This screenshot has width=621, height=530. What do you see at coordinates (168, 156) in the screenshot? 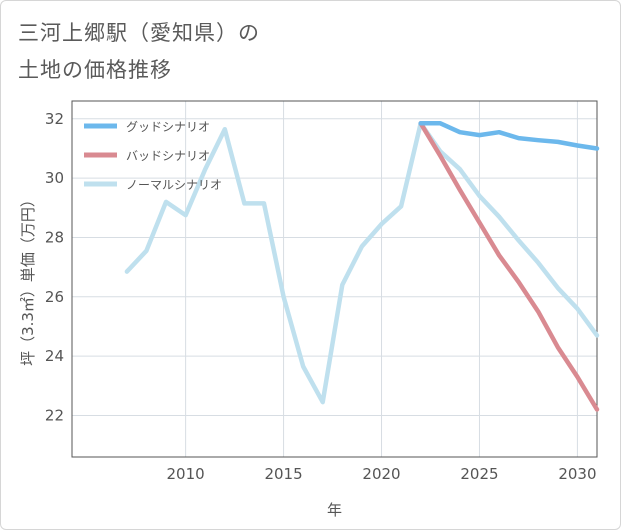
I see `legend-label-bad: バッドシナリオ` at bounding box center [168, 156].